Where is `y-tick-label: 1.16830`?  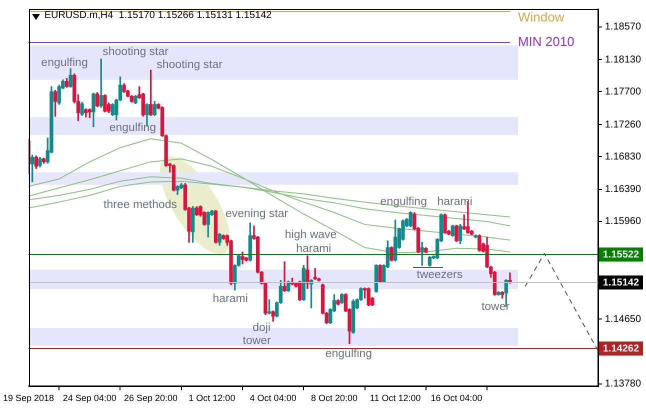 y-tick-label: 1.16830 is located at coordinates (623, 156).